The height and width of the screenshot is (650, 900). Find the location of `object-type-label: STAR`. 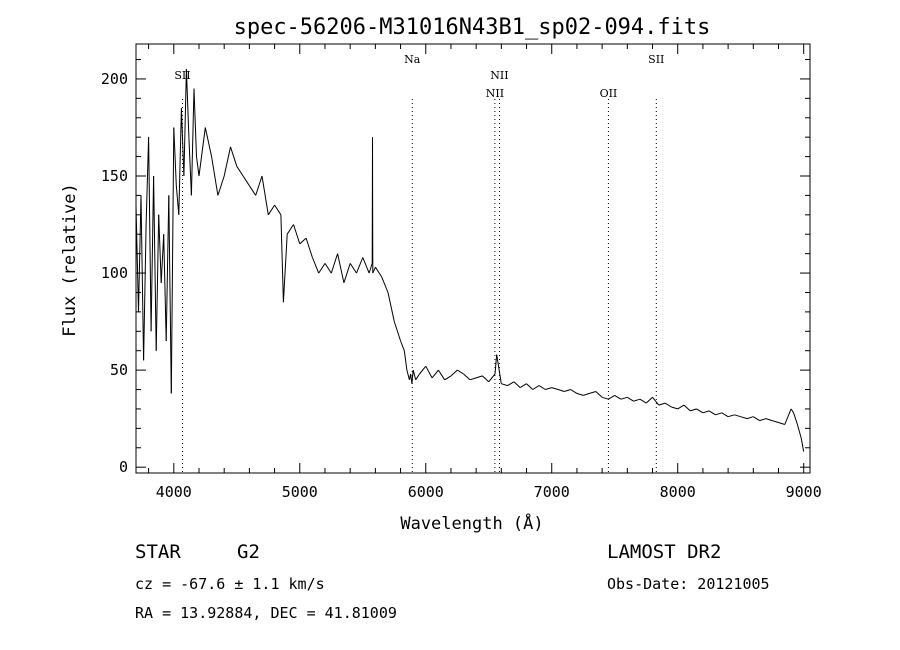

object-type-label: STAR is located at coordinates (158, 552).